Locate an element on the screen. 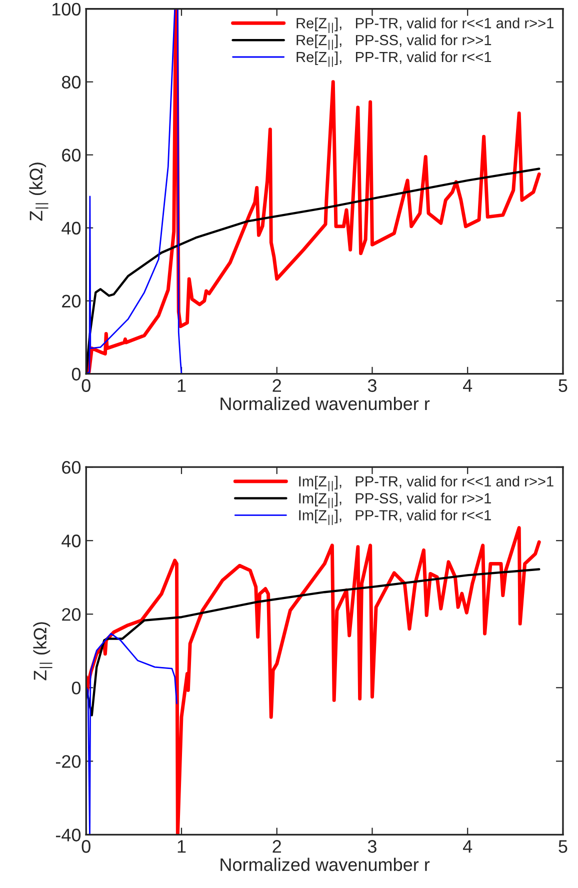 This screenshot has height=888, width=578. legend-label: Im[Z$_{||}$], PP-SS, valid for r>>1 is located at coordinates (395, 500).